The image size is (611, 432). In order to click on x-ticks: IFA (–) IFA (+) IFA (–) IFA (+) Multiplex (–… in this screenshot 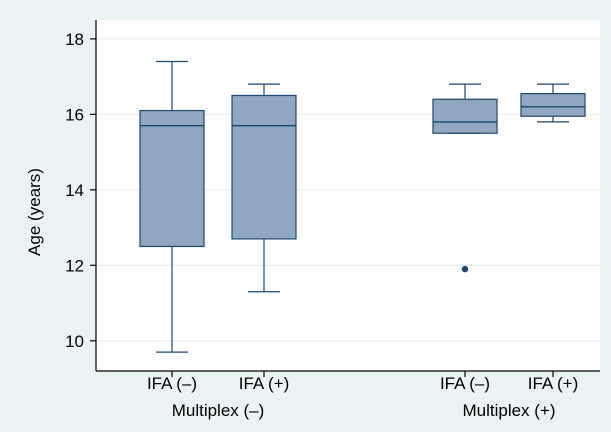, I will do `click(362, 395)`.